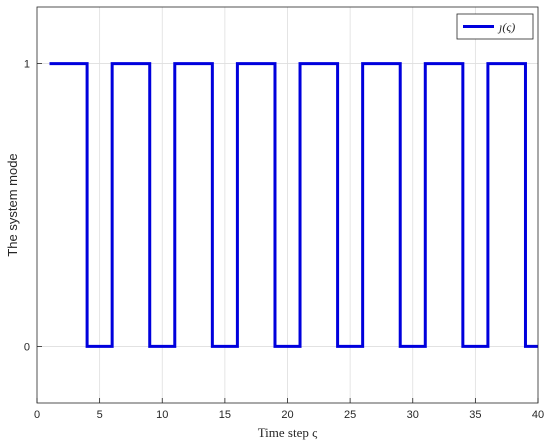  Describe the element at coordinates (100, 415) in the screenshot. I see `x-tick-label: 5` at that location.